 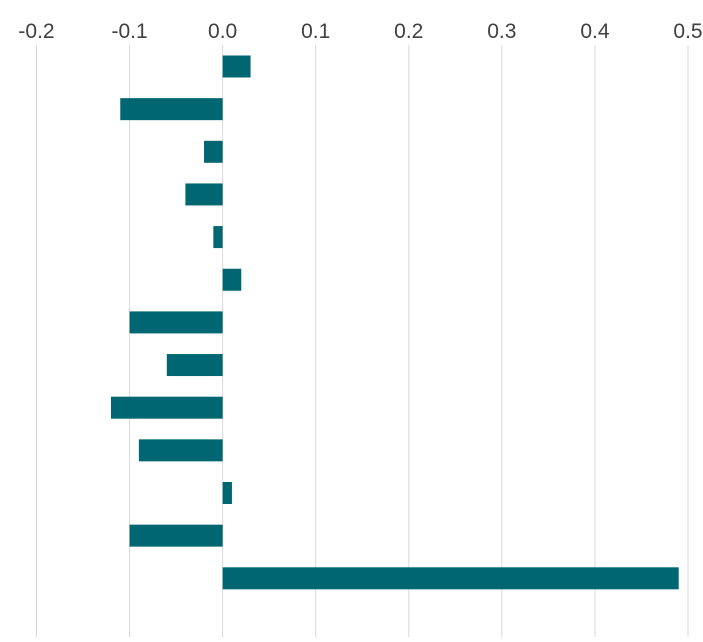 What do you see at coordinates (36, 31) in the screenshot?
I see `x-tick-label: -0.2` at bounding box center [36, 31].